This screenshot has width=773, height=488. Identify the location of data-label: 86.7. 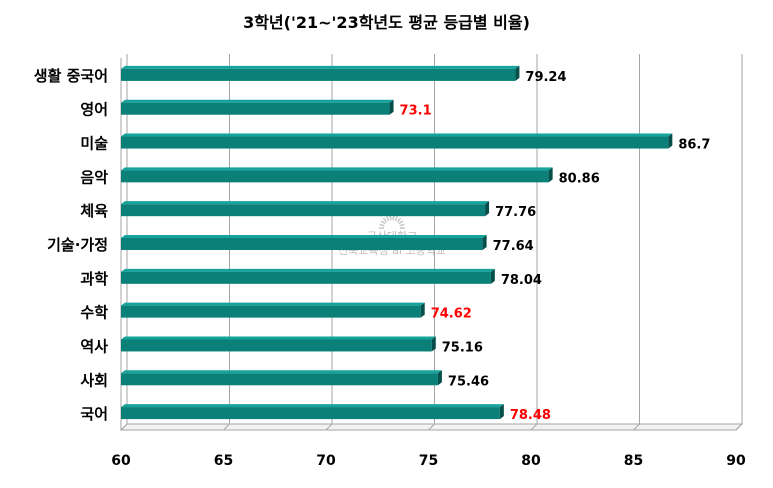
(694, 145).